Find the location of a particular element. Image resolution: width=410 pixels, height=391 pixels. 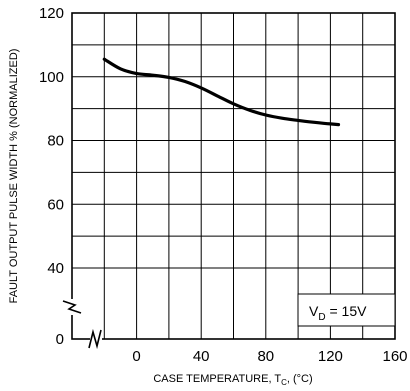

x-tick-labels: 0 40 80 120 160 is located at coordinates (269, 356).